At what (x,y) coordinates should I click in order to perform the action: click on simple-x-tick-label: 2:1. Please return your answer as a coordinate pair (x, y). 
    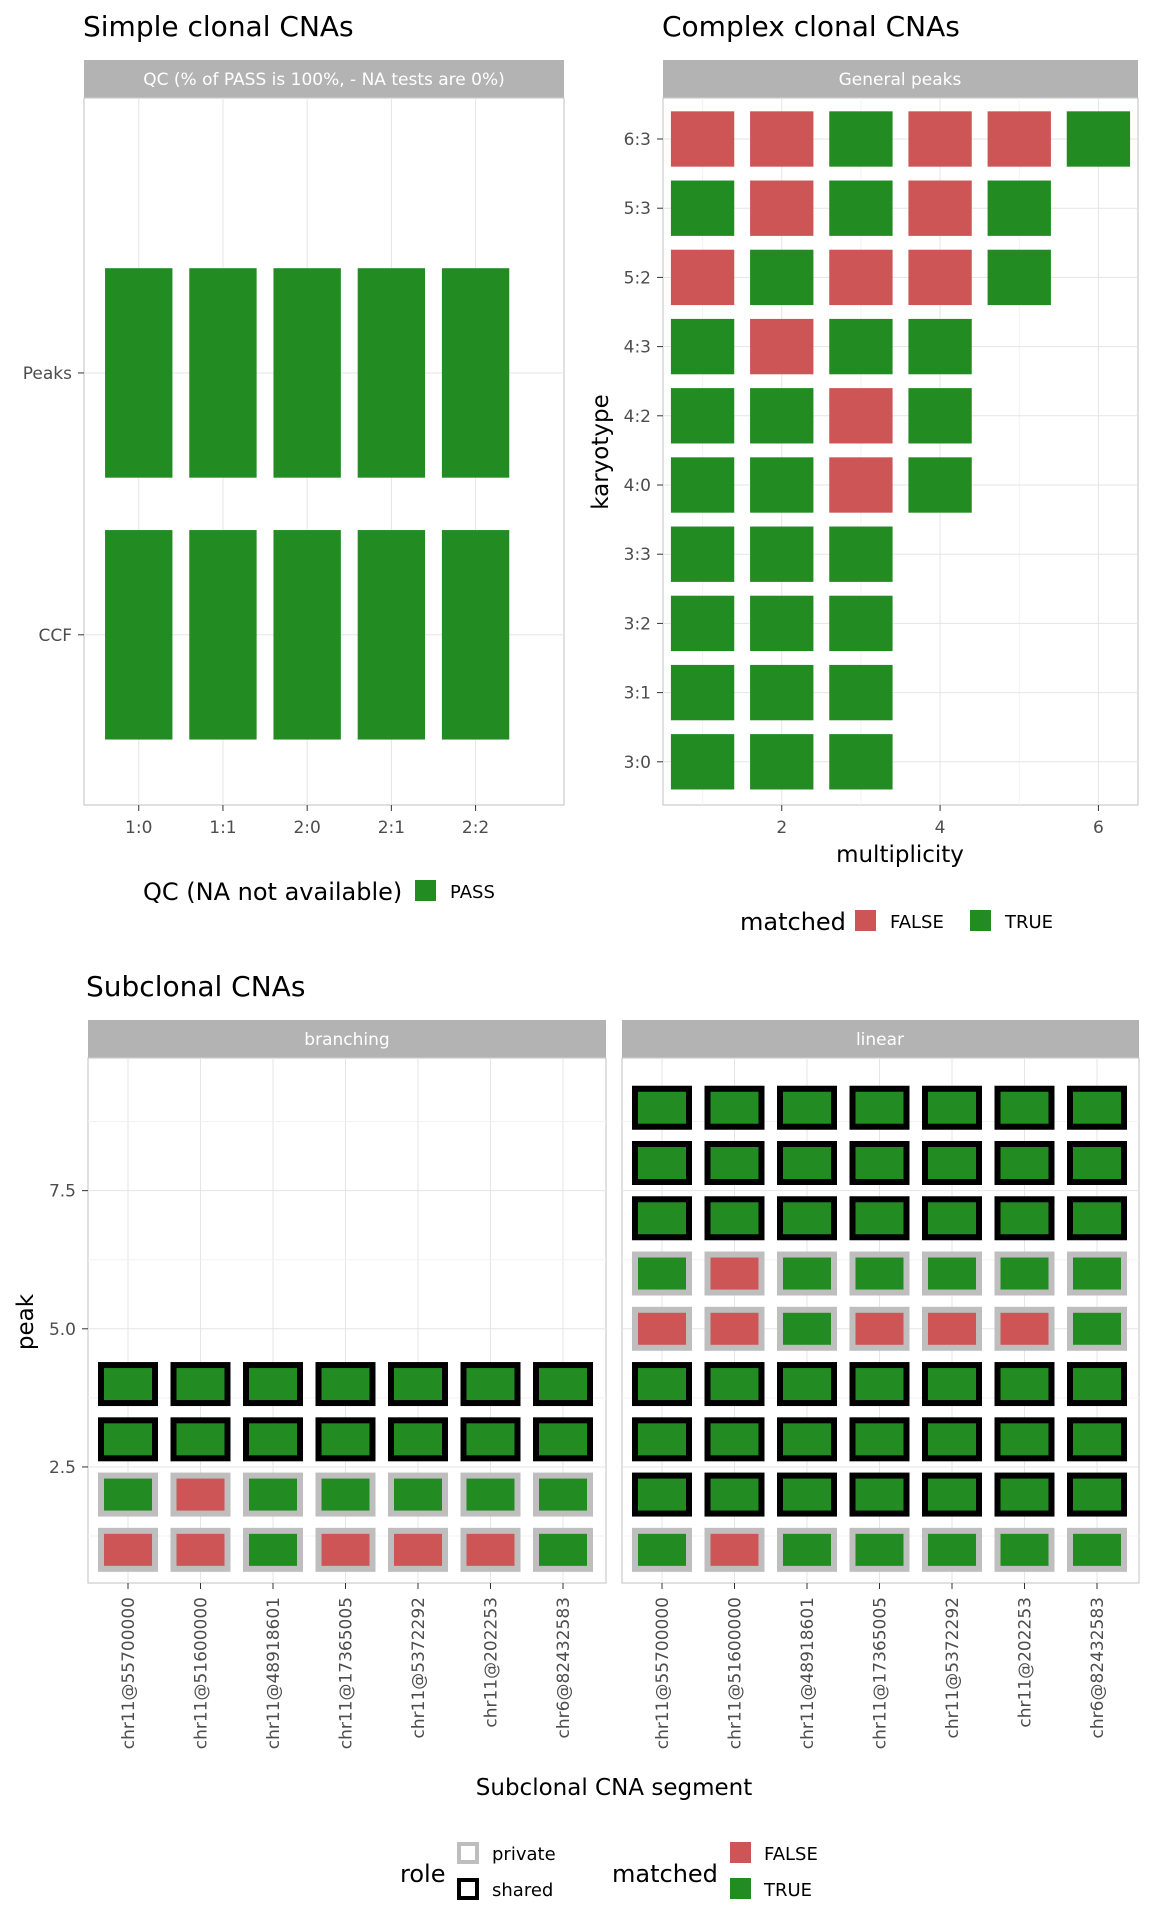
    Looking at the image, I should click on (391, 828).